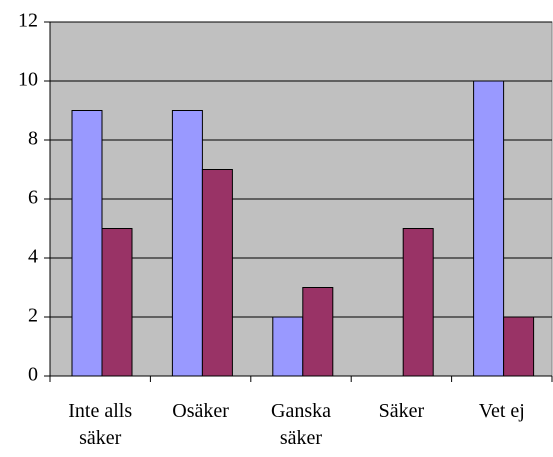  I want to click on x-tick-label: Säker, so click(401, 411).